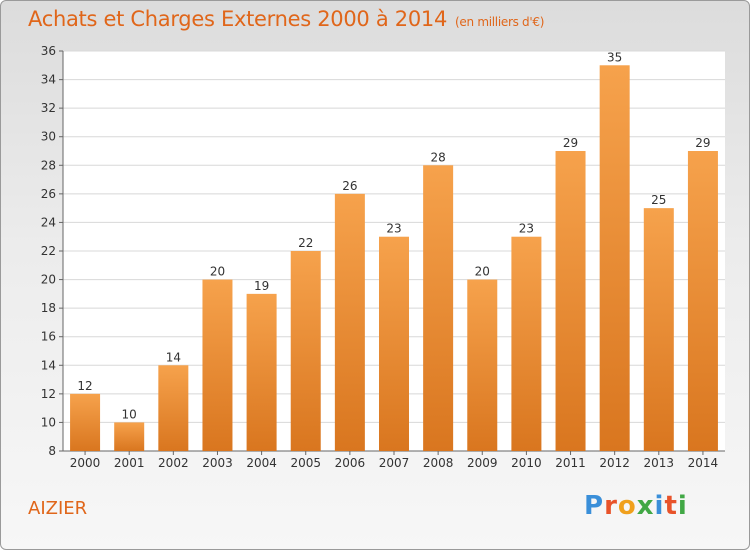 The image size is (750, 550). I want to click on x-tick-label: 2004, so click(261, 463).